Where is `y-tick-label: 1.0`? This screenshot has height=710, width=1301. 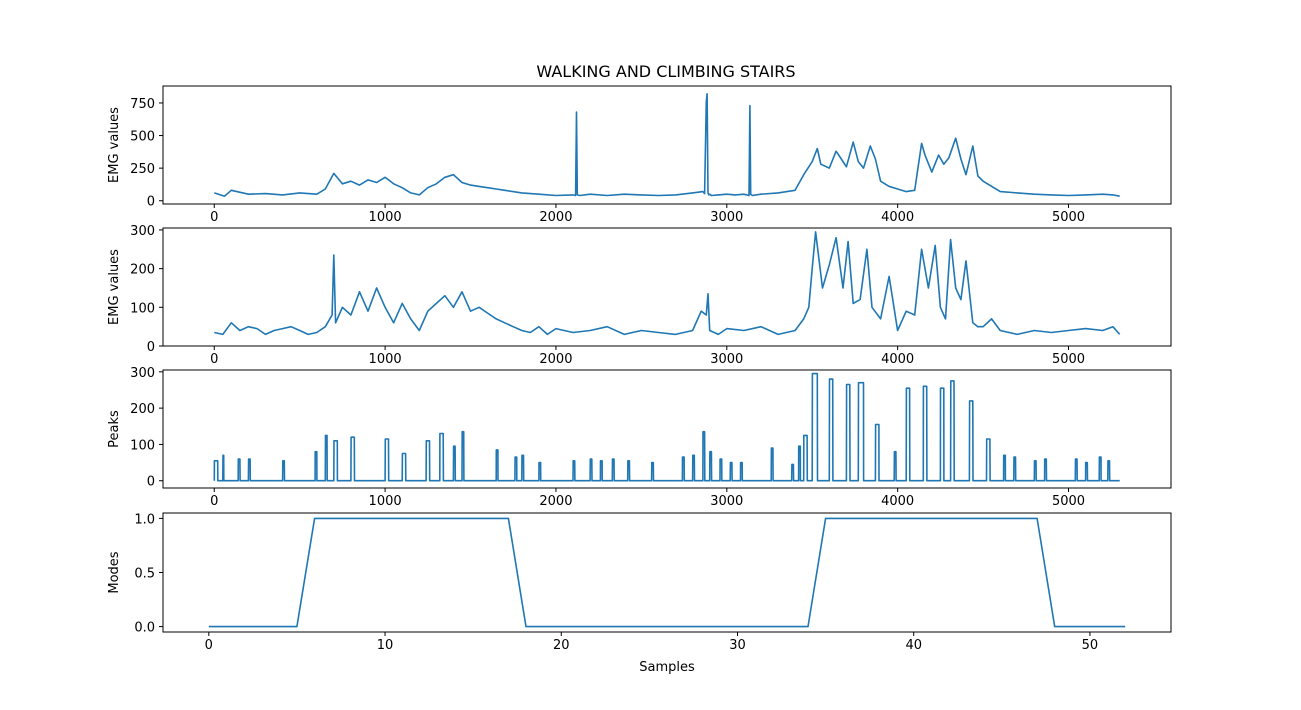
y-tick-label: 1.0 is located at coordinates (144, 519).